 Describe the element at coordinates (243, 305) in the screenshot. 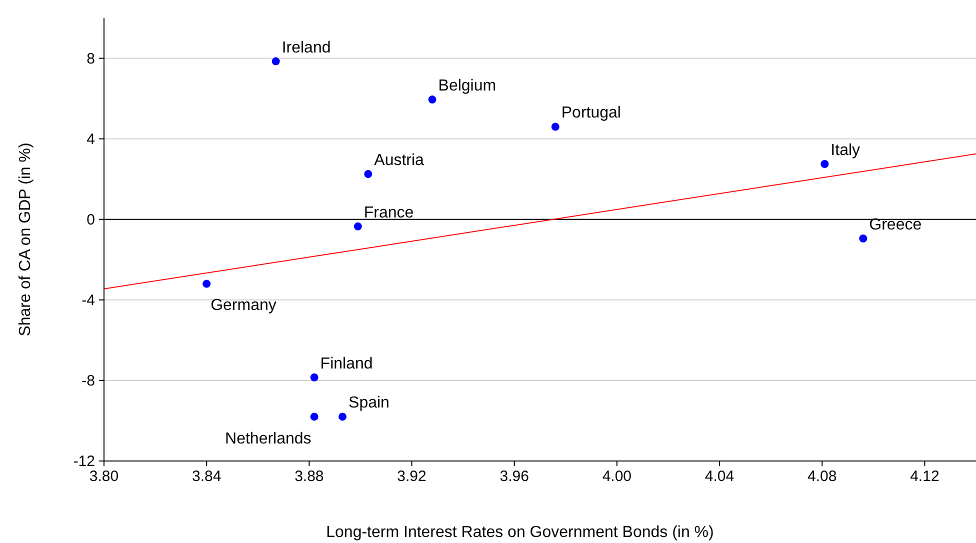

I see `annotation: Germany` at that location.